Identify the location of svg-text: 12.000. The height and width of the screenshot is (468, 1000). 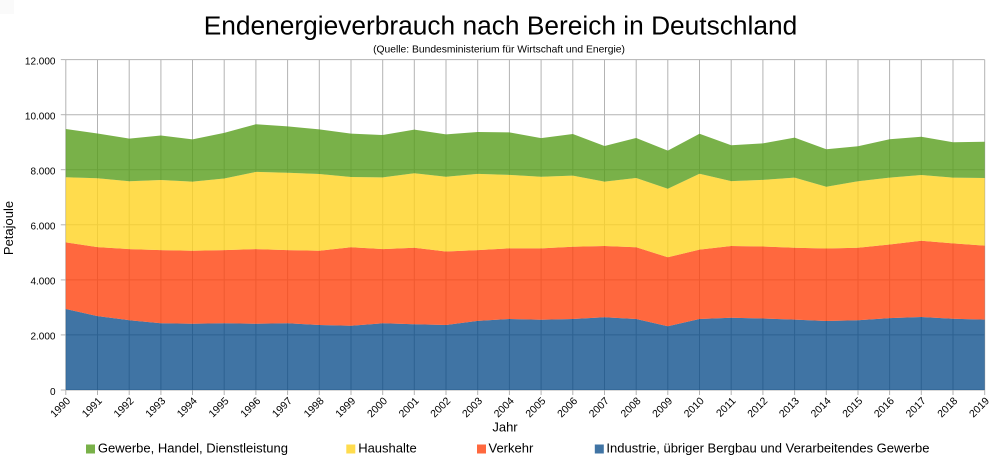
(40, 61).